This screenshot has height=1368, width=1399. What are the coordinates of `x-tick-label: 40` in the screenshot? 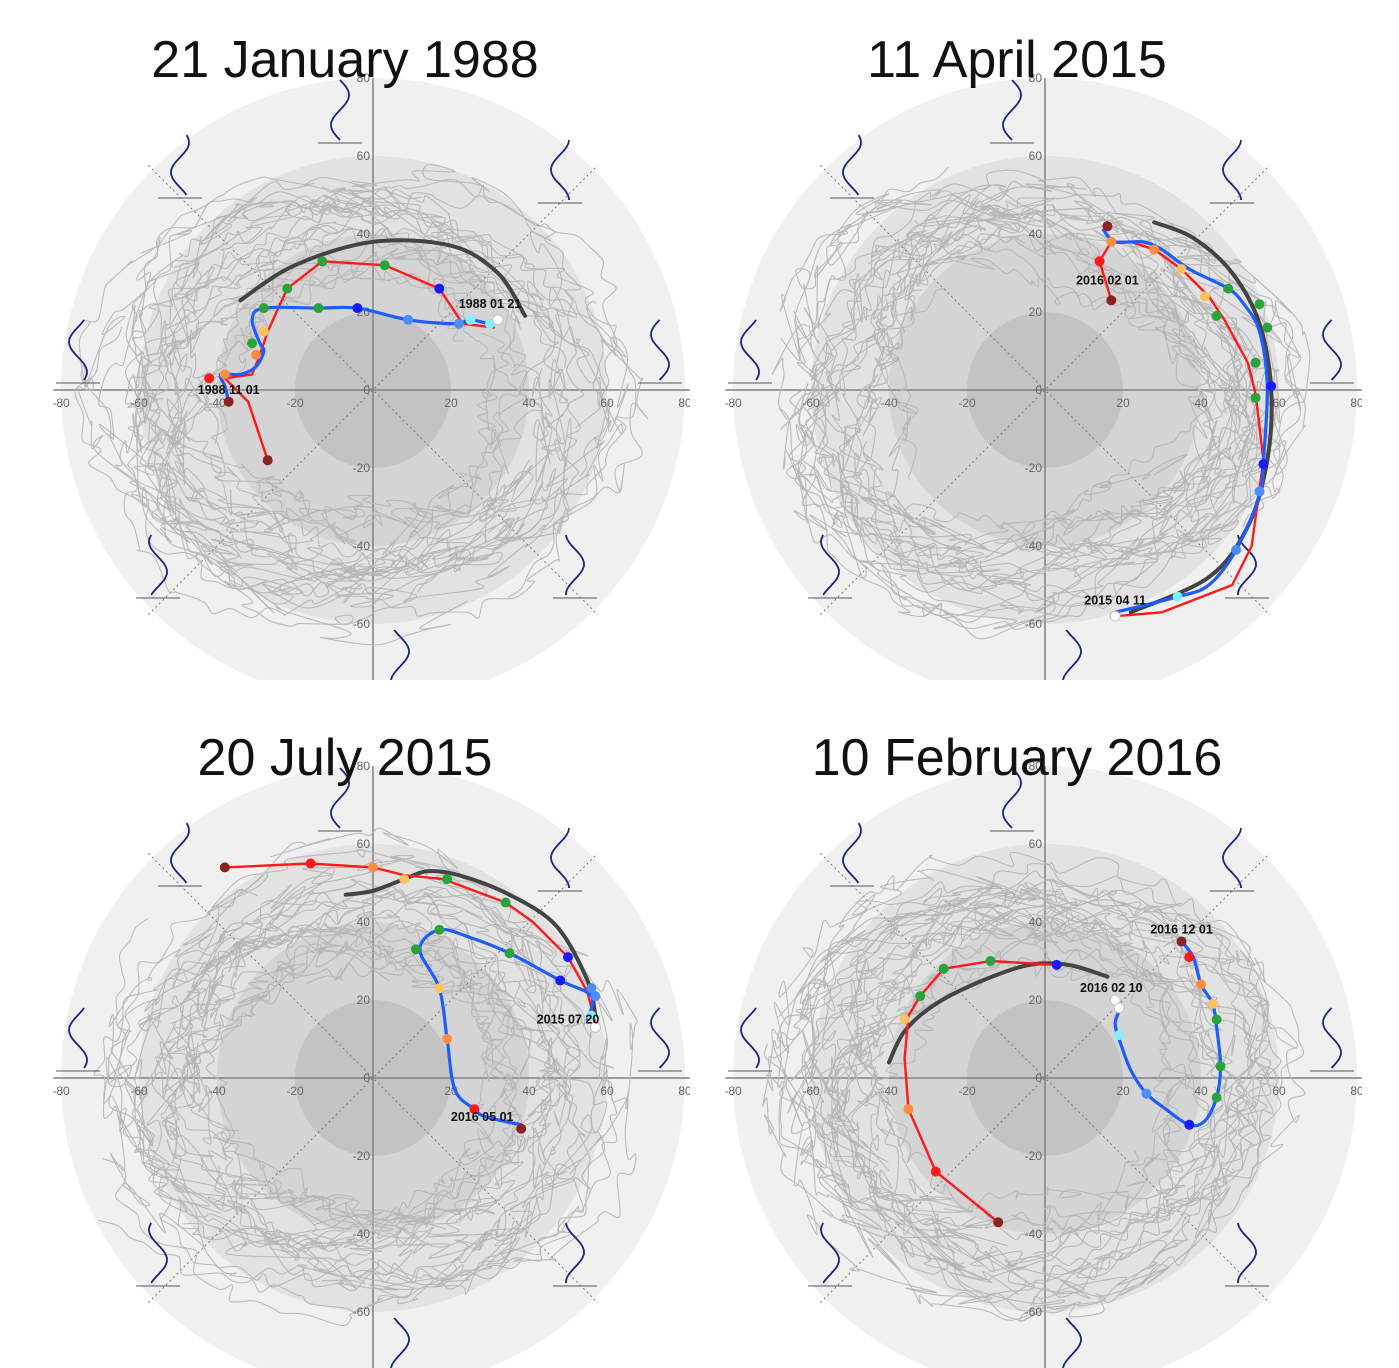 It's located at (1201, 403).